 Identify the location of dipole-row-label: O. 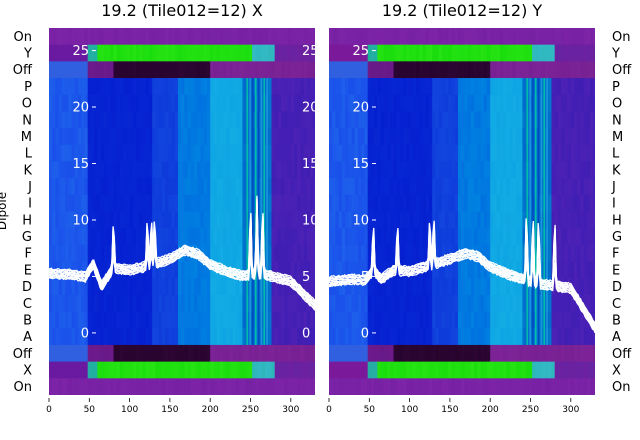
(617, 104).